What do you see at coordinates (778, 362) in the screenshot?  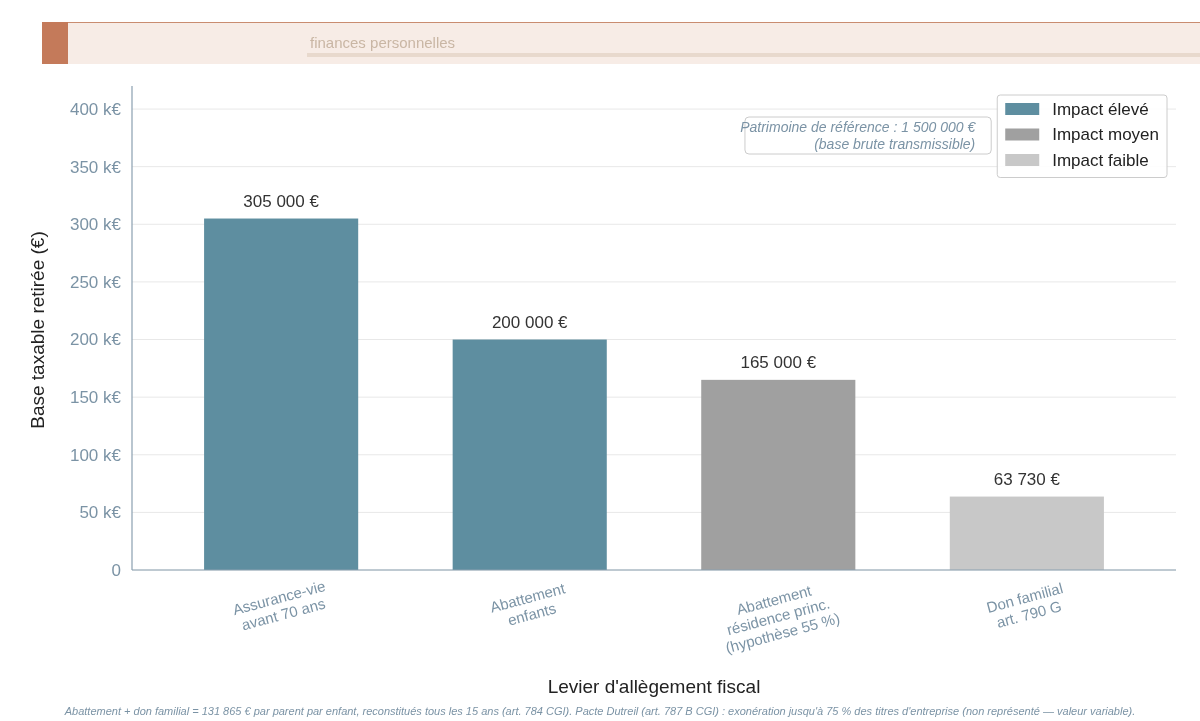 I see `data-label: 165 000 €` at bounding box center [778, 362].